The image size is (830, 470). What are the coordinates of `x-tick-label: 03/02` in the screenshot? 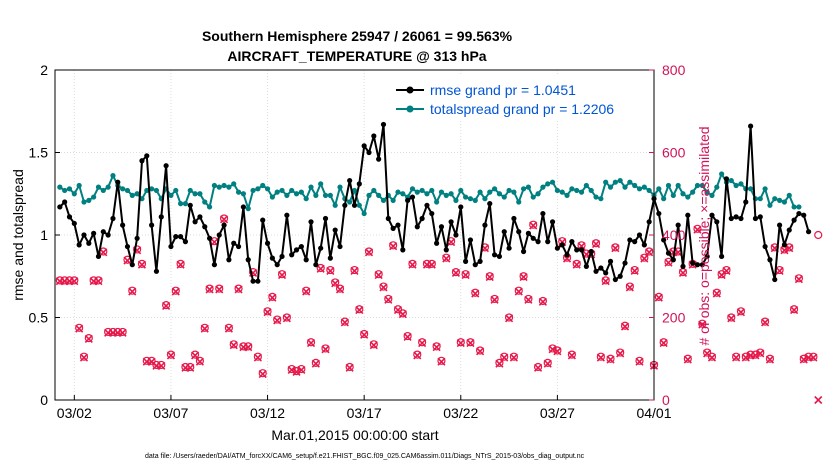 It's located at (74, 413).